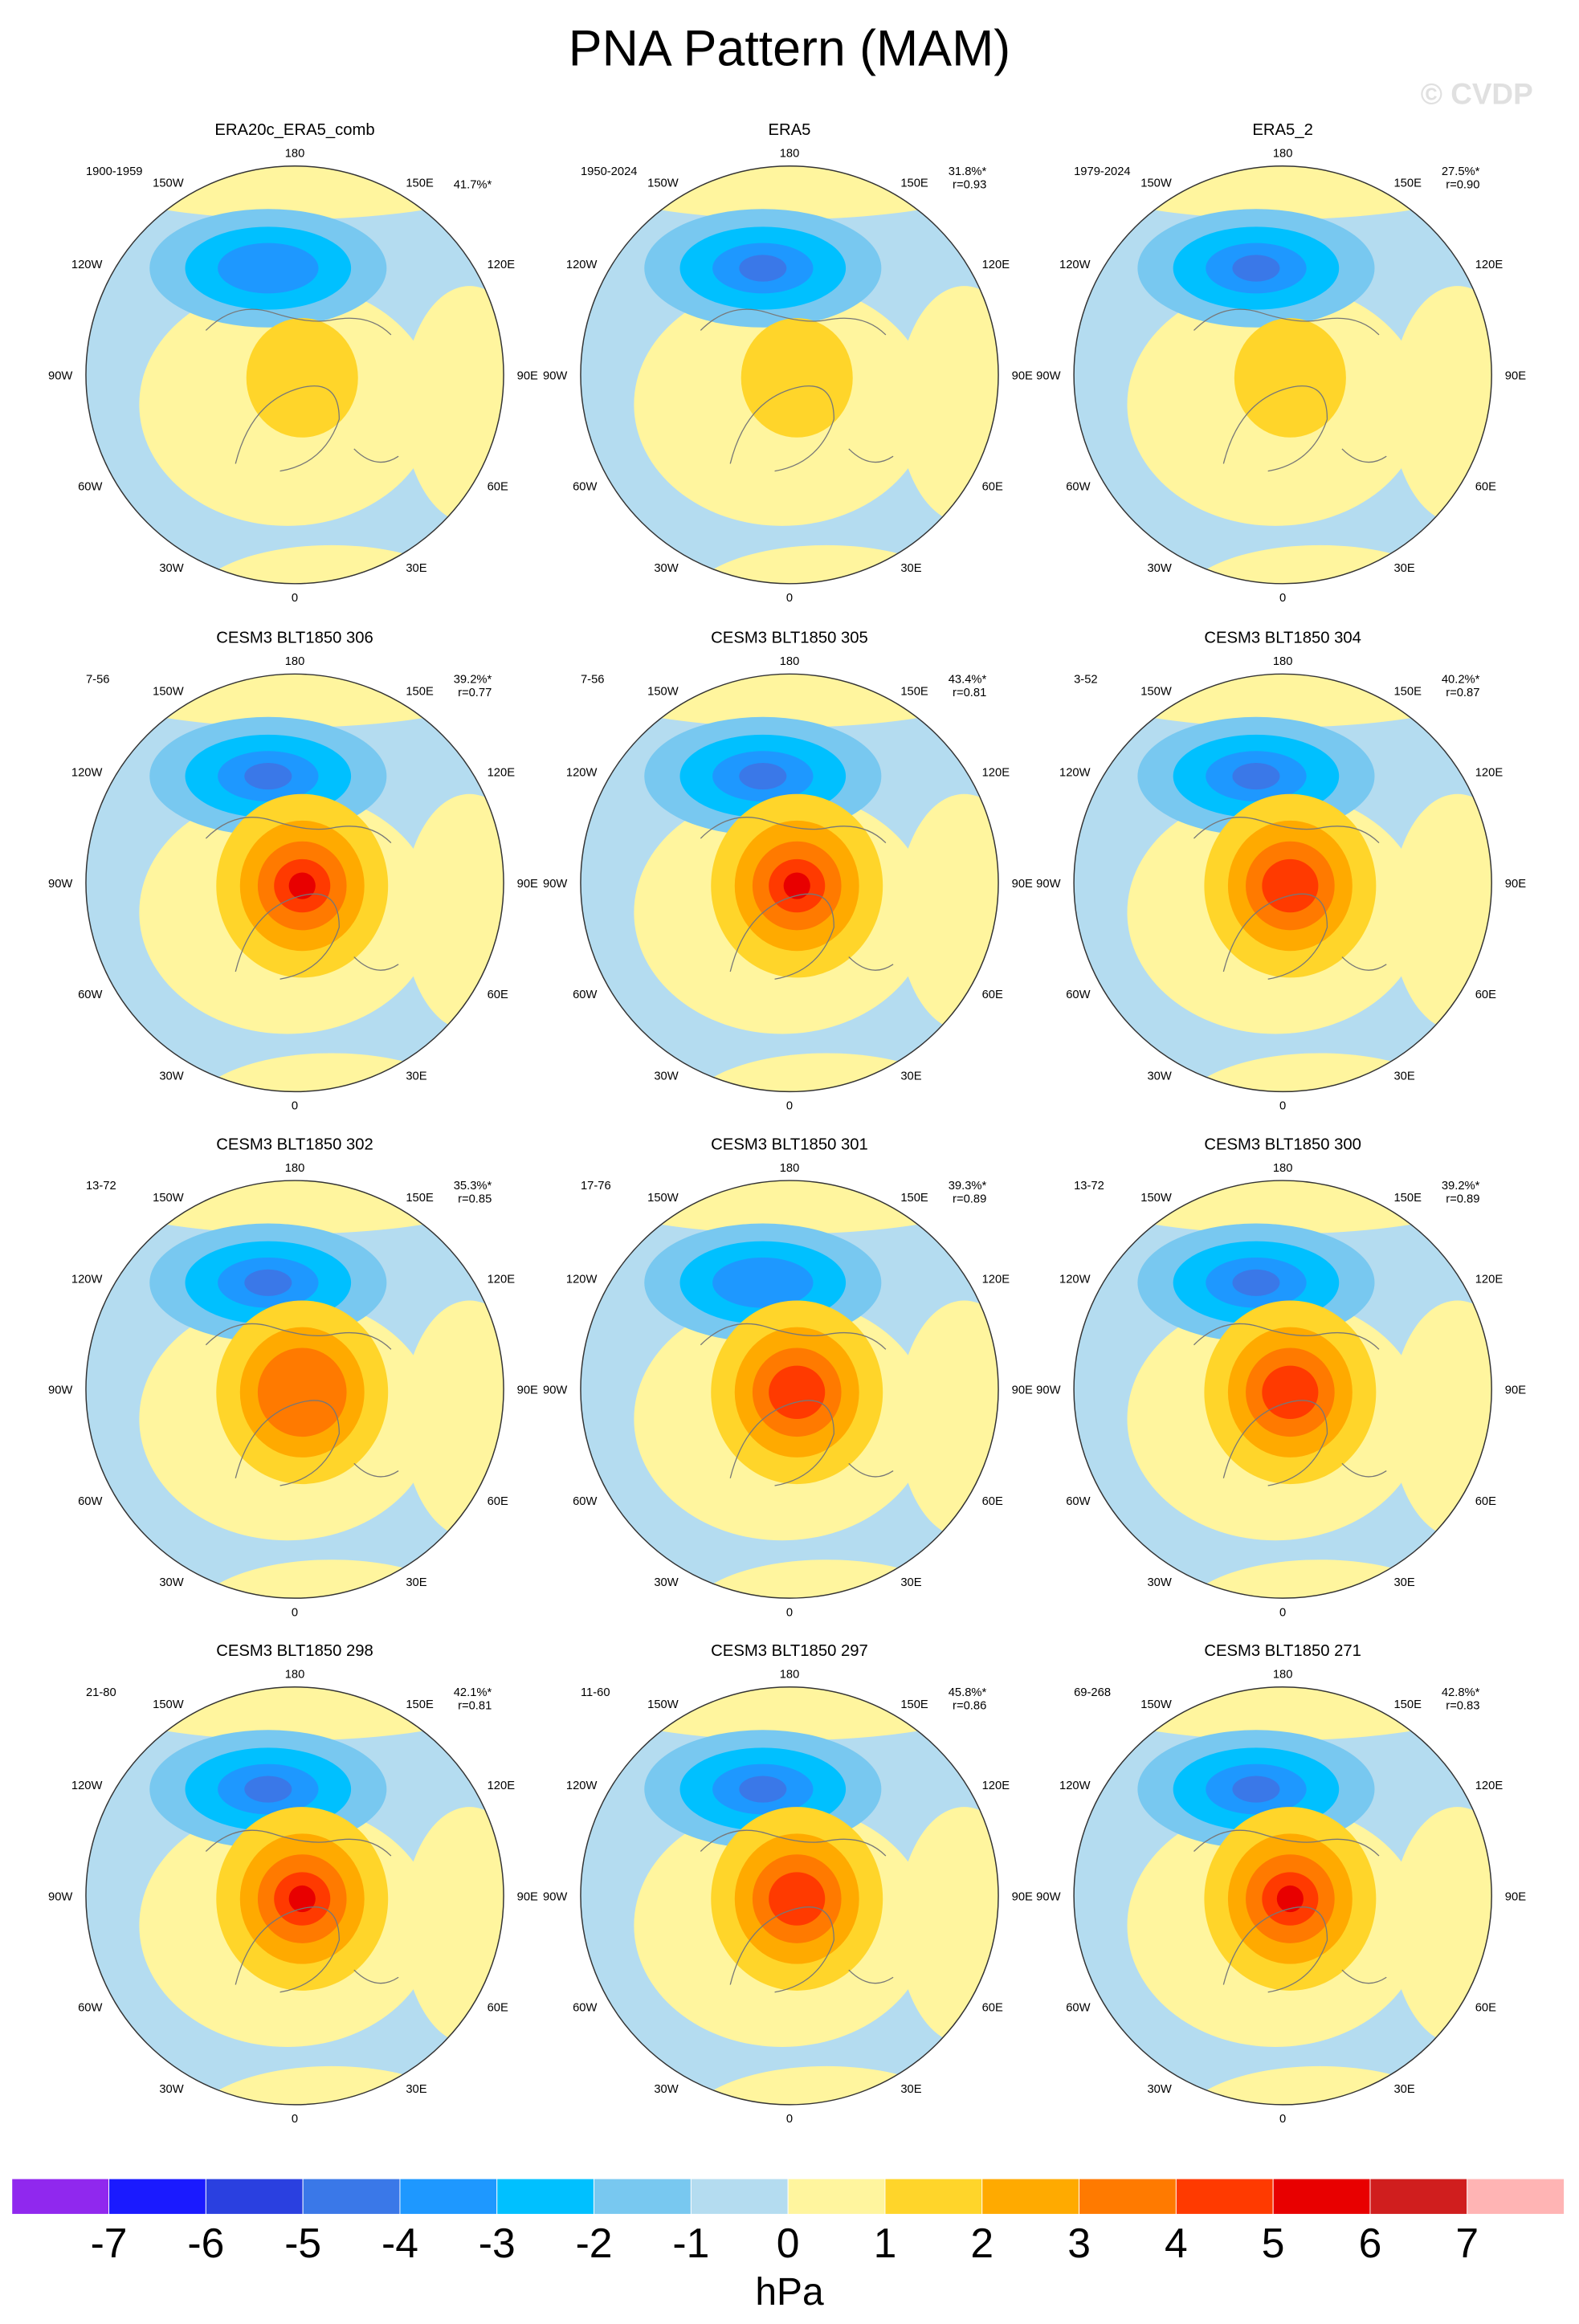  What do you see at coordinates (1282, 1144) in the screenshot?
I see `panel-title: CESM3 BLT1850 300` at bounding box center [1282, 1144].